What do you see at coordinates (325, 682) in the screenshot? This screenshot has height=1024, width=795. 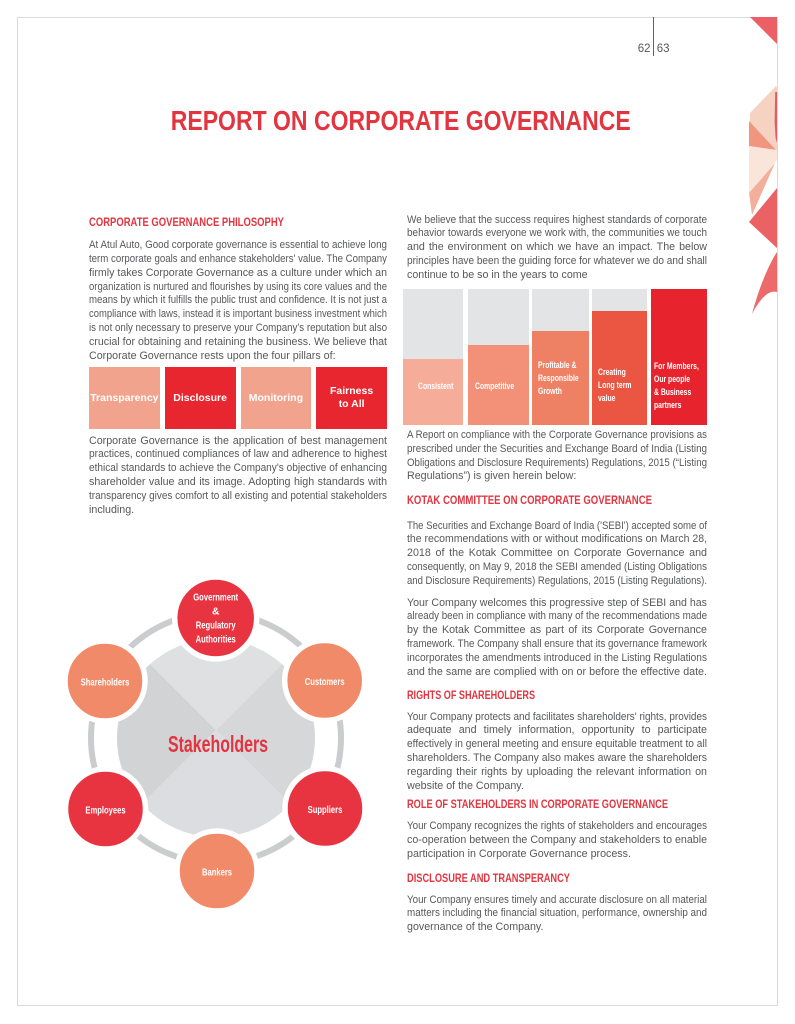 I see `svg-text: Customers` at bounding box center [325, 682].